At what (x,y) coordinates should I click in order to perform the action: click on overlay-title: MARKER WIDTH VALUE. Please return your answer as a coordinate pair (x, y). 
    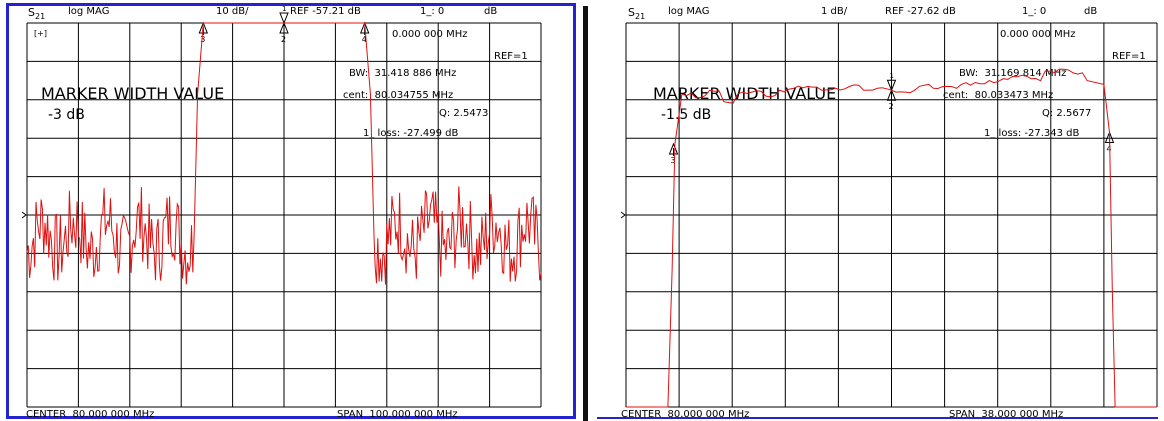
    Looking at the image, I should click on (132, 93).